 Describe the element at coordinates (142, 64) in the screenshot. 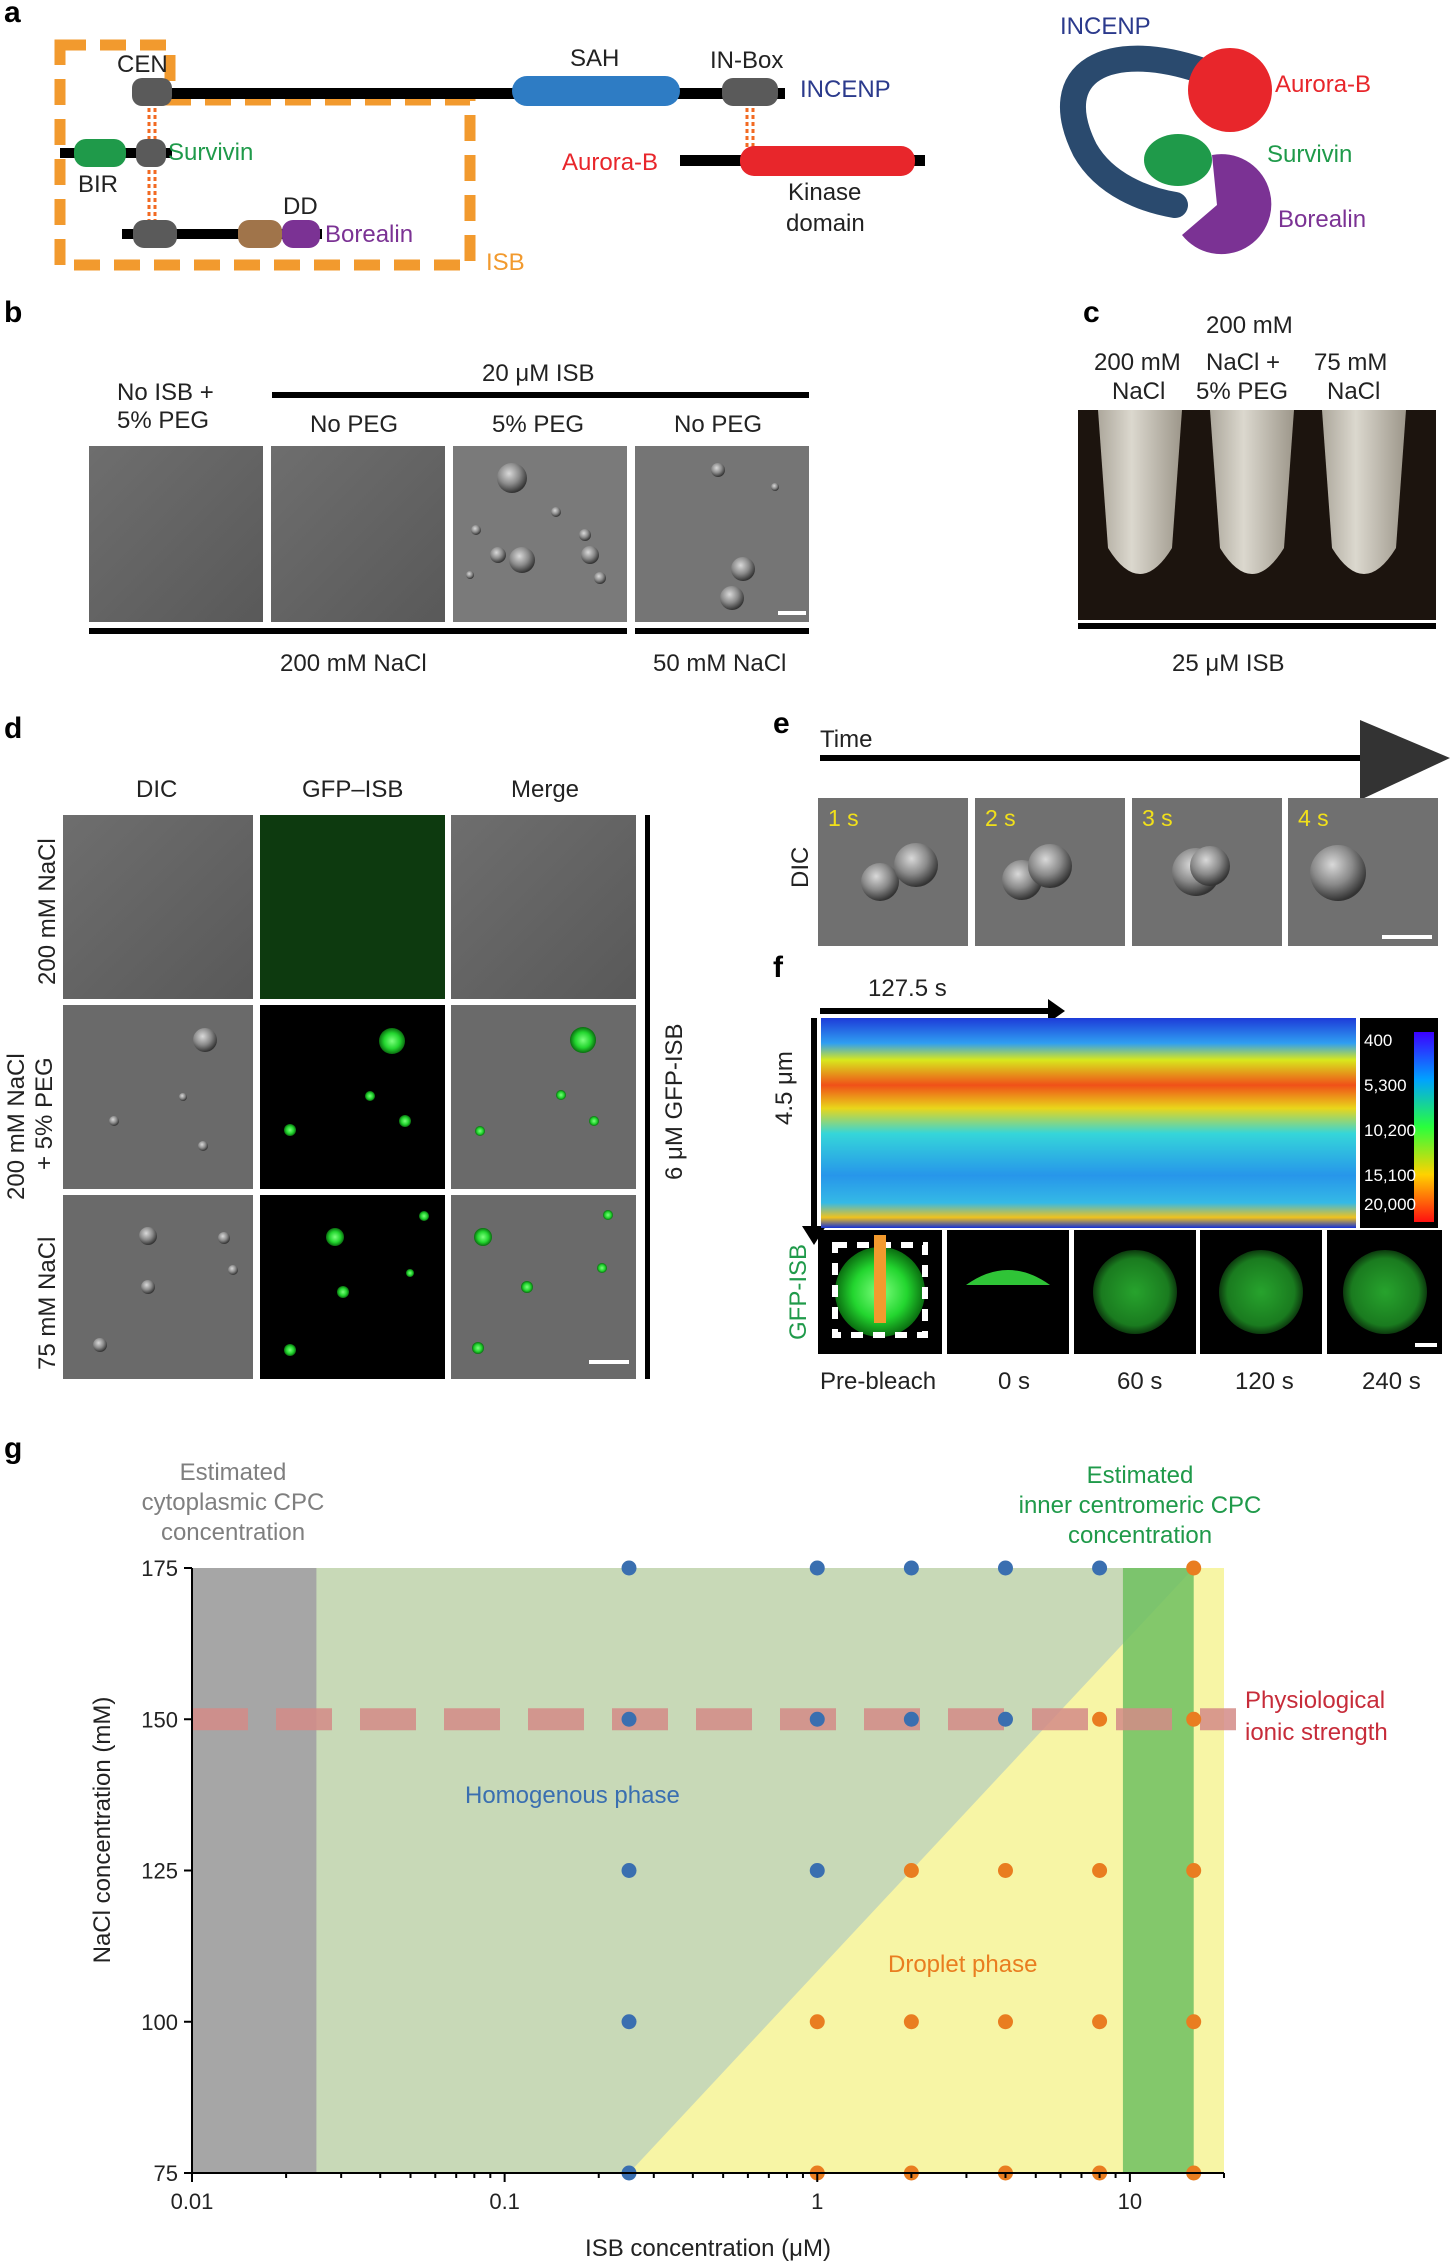

I see `cen-label: CEN` at that location.